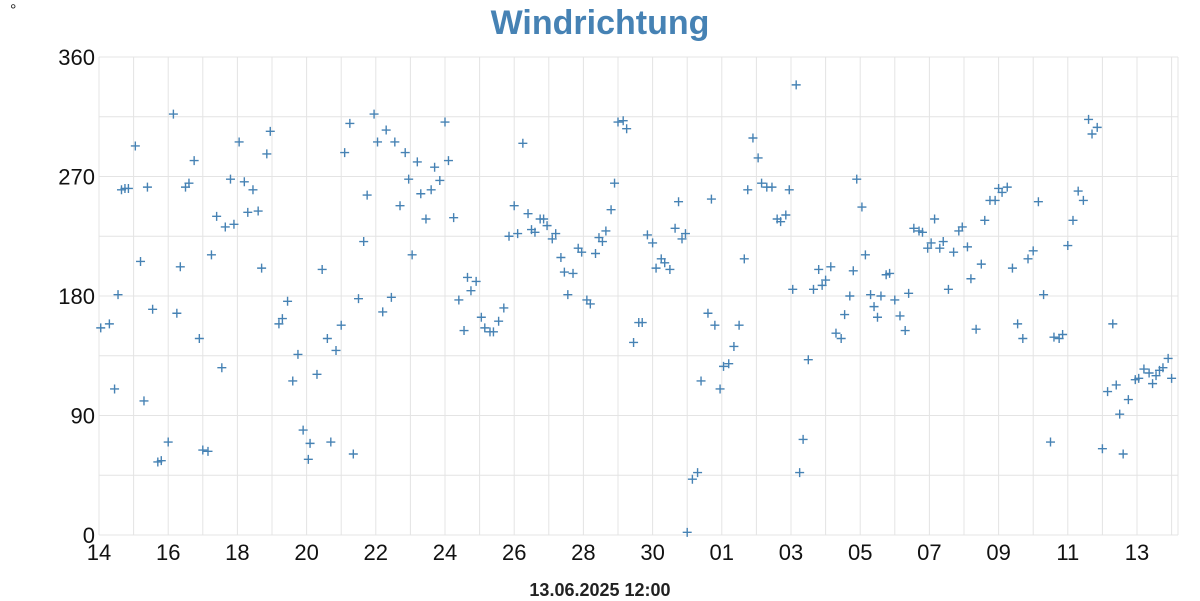  What do you see at coordinates (237, 552) in the screenshot?
I see `x-tick-label: 18` at bounding box center [237, 552].